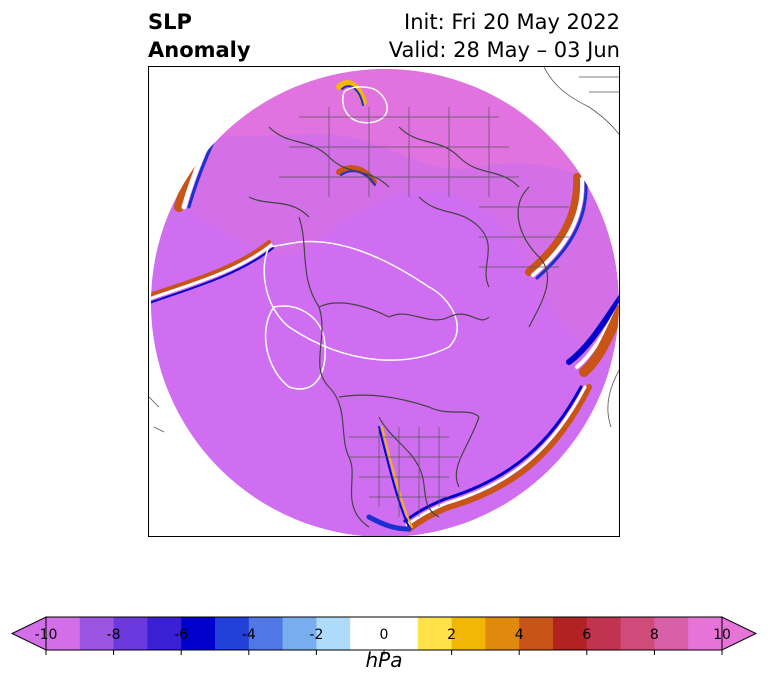 This screenshot has width=768, height=686. I want to click on colorbar-tick-label: 2, so click(452, 635).